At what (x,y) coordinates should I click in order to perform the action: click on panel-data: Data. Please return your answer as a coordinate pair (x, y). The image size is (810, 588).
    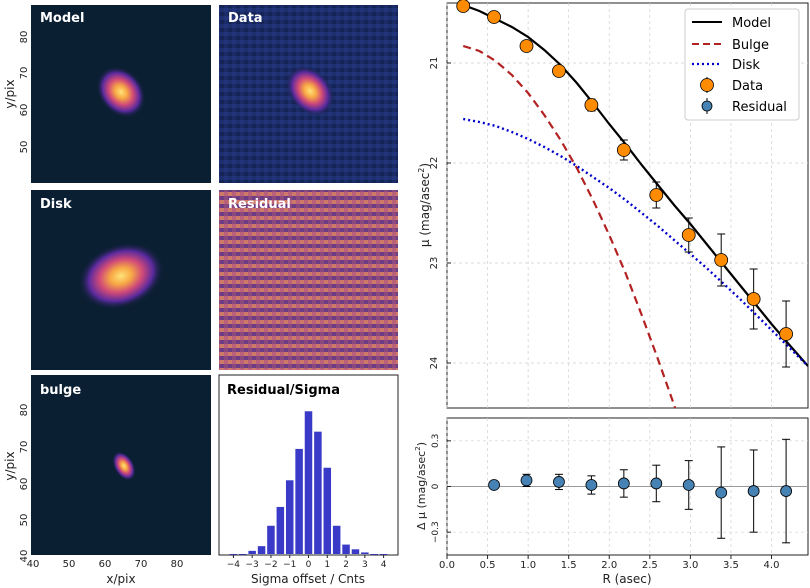
    Looking at the image, I should click on (308, 94).